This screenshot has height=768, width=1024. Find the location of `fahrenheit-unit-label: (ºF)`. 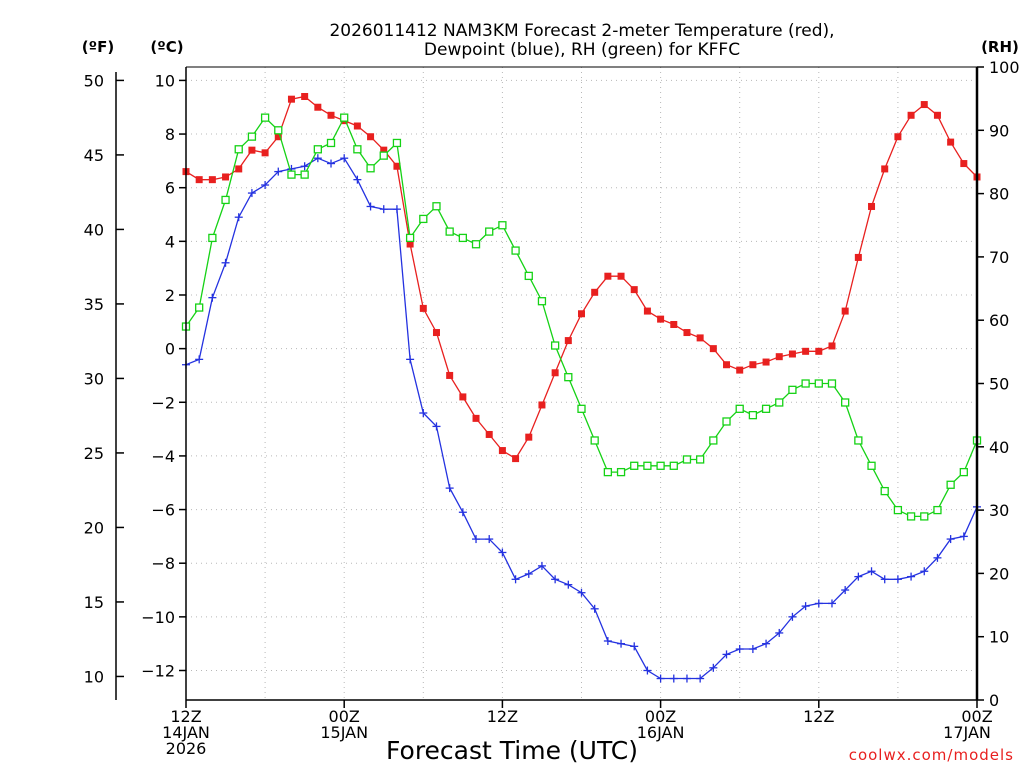

fahrenheit-unit-label: (ºF) is located at coordinates (98, 47).